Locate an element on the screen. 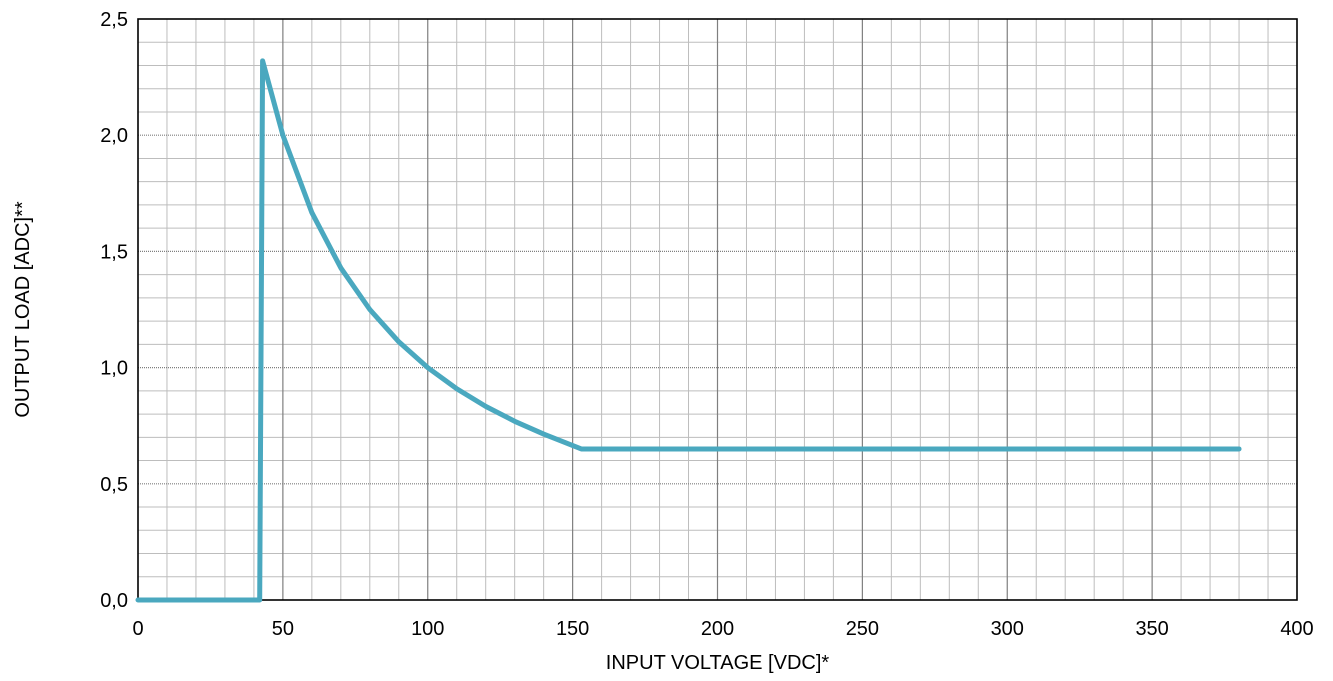  y-tick-label: 2,5 is located at coordinates (114, 20).